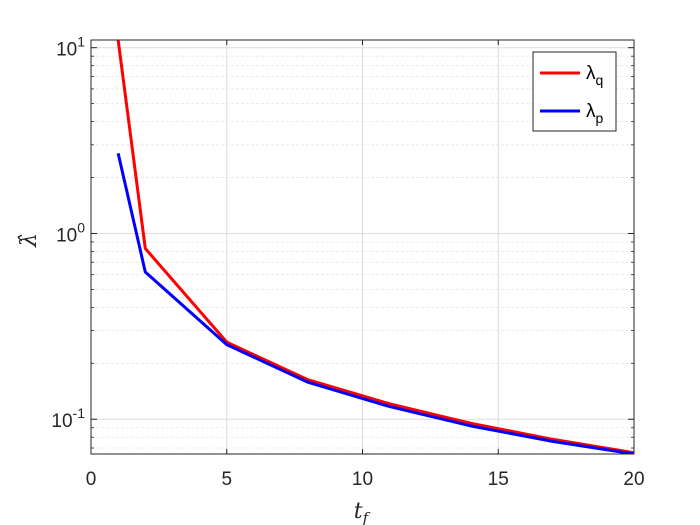  I want to click on x-tick-label: 5, so click(226, 479).